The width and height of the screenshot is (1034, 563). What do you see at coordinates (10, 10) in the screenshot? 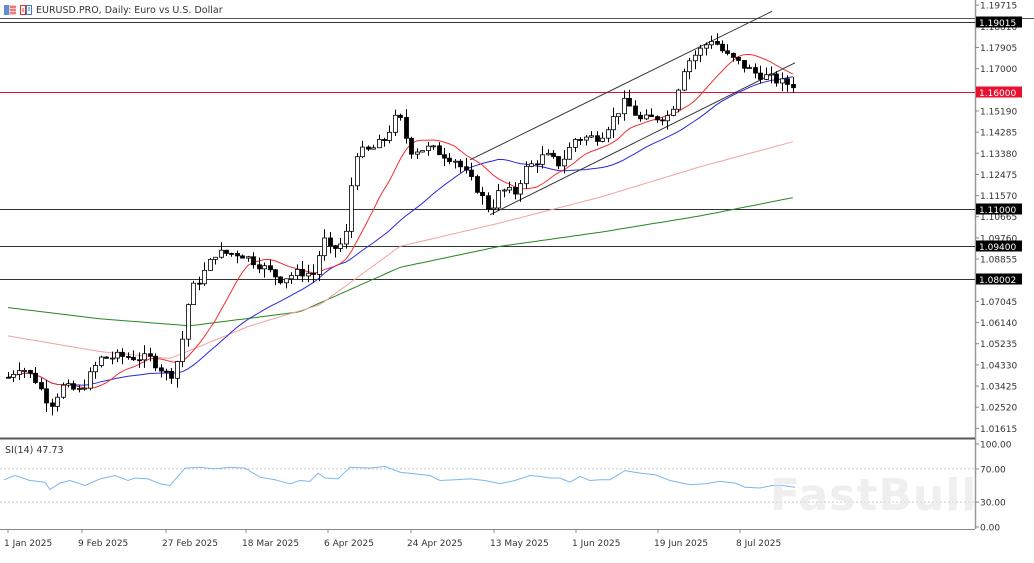
I see `chart-list-icon` at bounding box center [10, 10].